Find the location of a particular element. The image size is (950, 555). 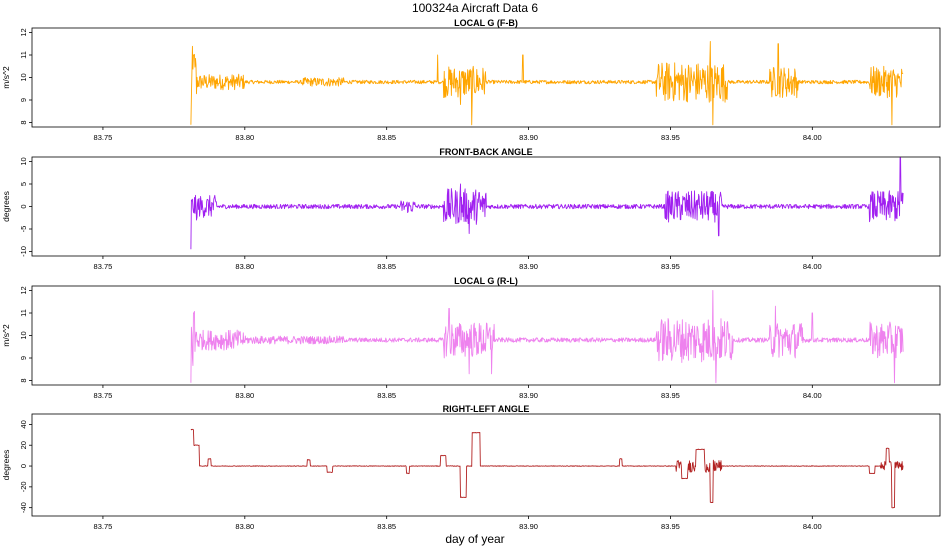

y-tick-label: -10 is located at coordinates (23, 251).